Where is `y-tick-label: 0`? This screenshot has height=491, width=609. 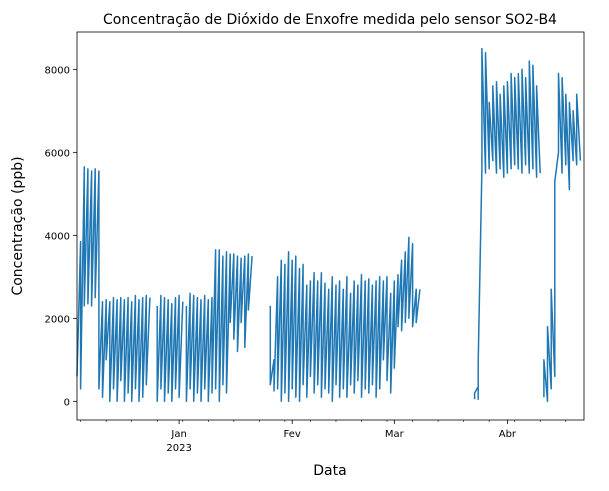
y-tick-label: 0 is located at coordinates (67, 402).